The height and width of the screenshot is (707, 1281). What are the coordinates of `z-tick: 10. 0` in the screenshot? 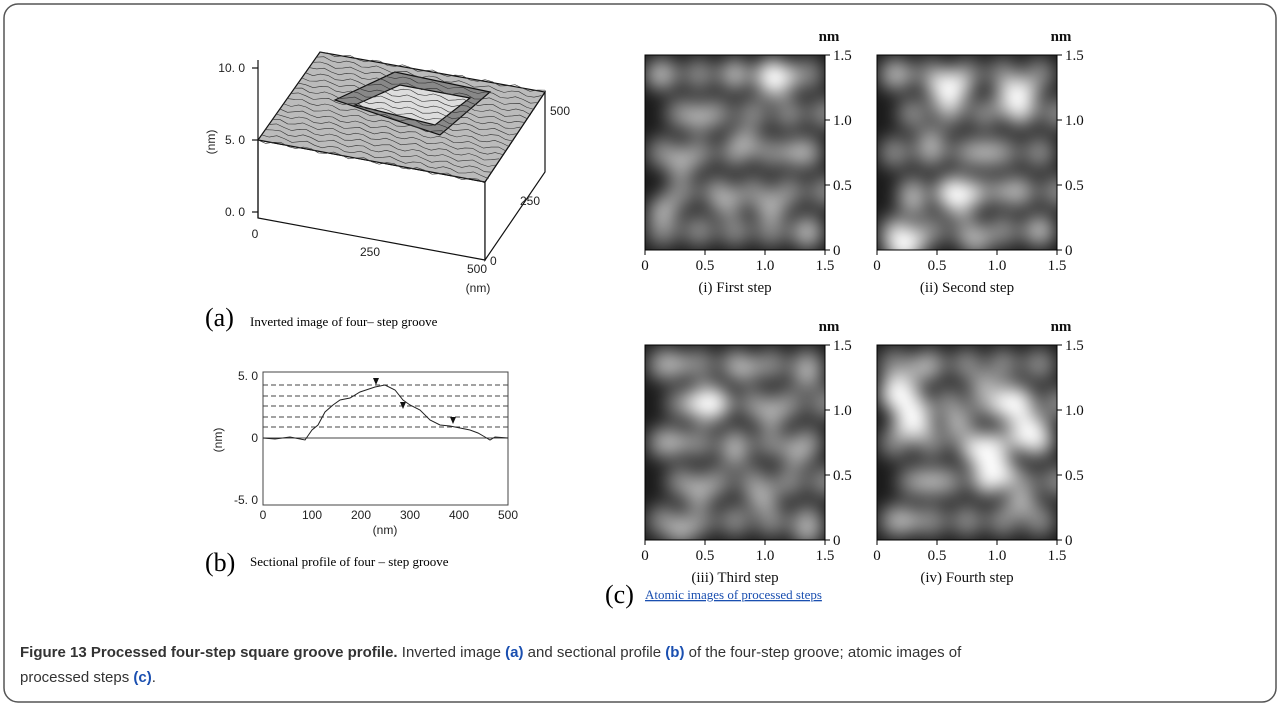 It's located at (231, 68).